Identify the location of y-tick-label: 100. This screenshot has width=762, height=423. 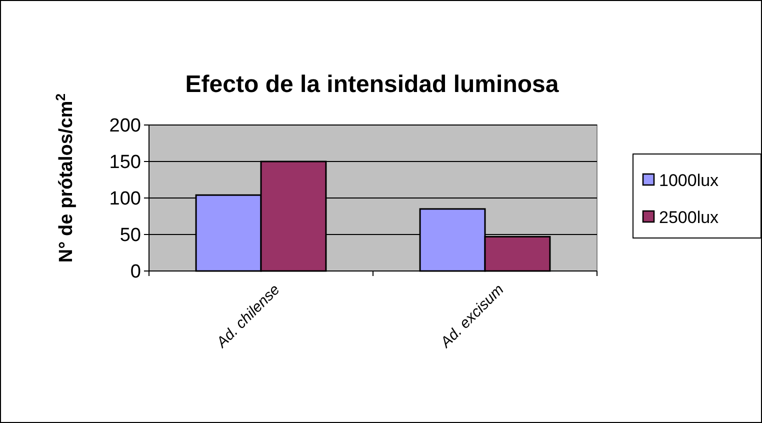
(125, 199).